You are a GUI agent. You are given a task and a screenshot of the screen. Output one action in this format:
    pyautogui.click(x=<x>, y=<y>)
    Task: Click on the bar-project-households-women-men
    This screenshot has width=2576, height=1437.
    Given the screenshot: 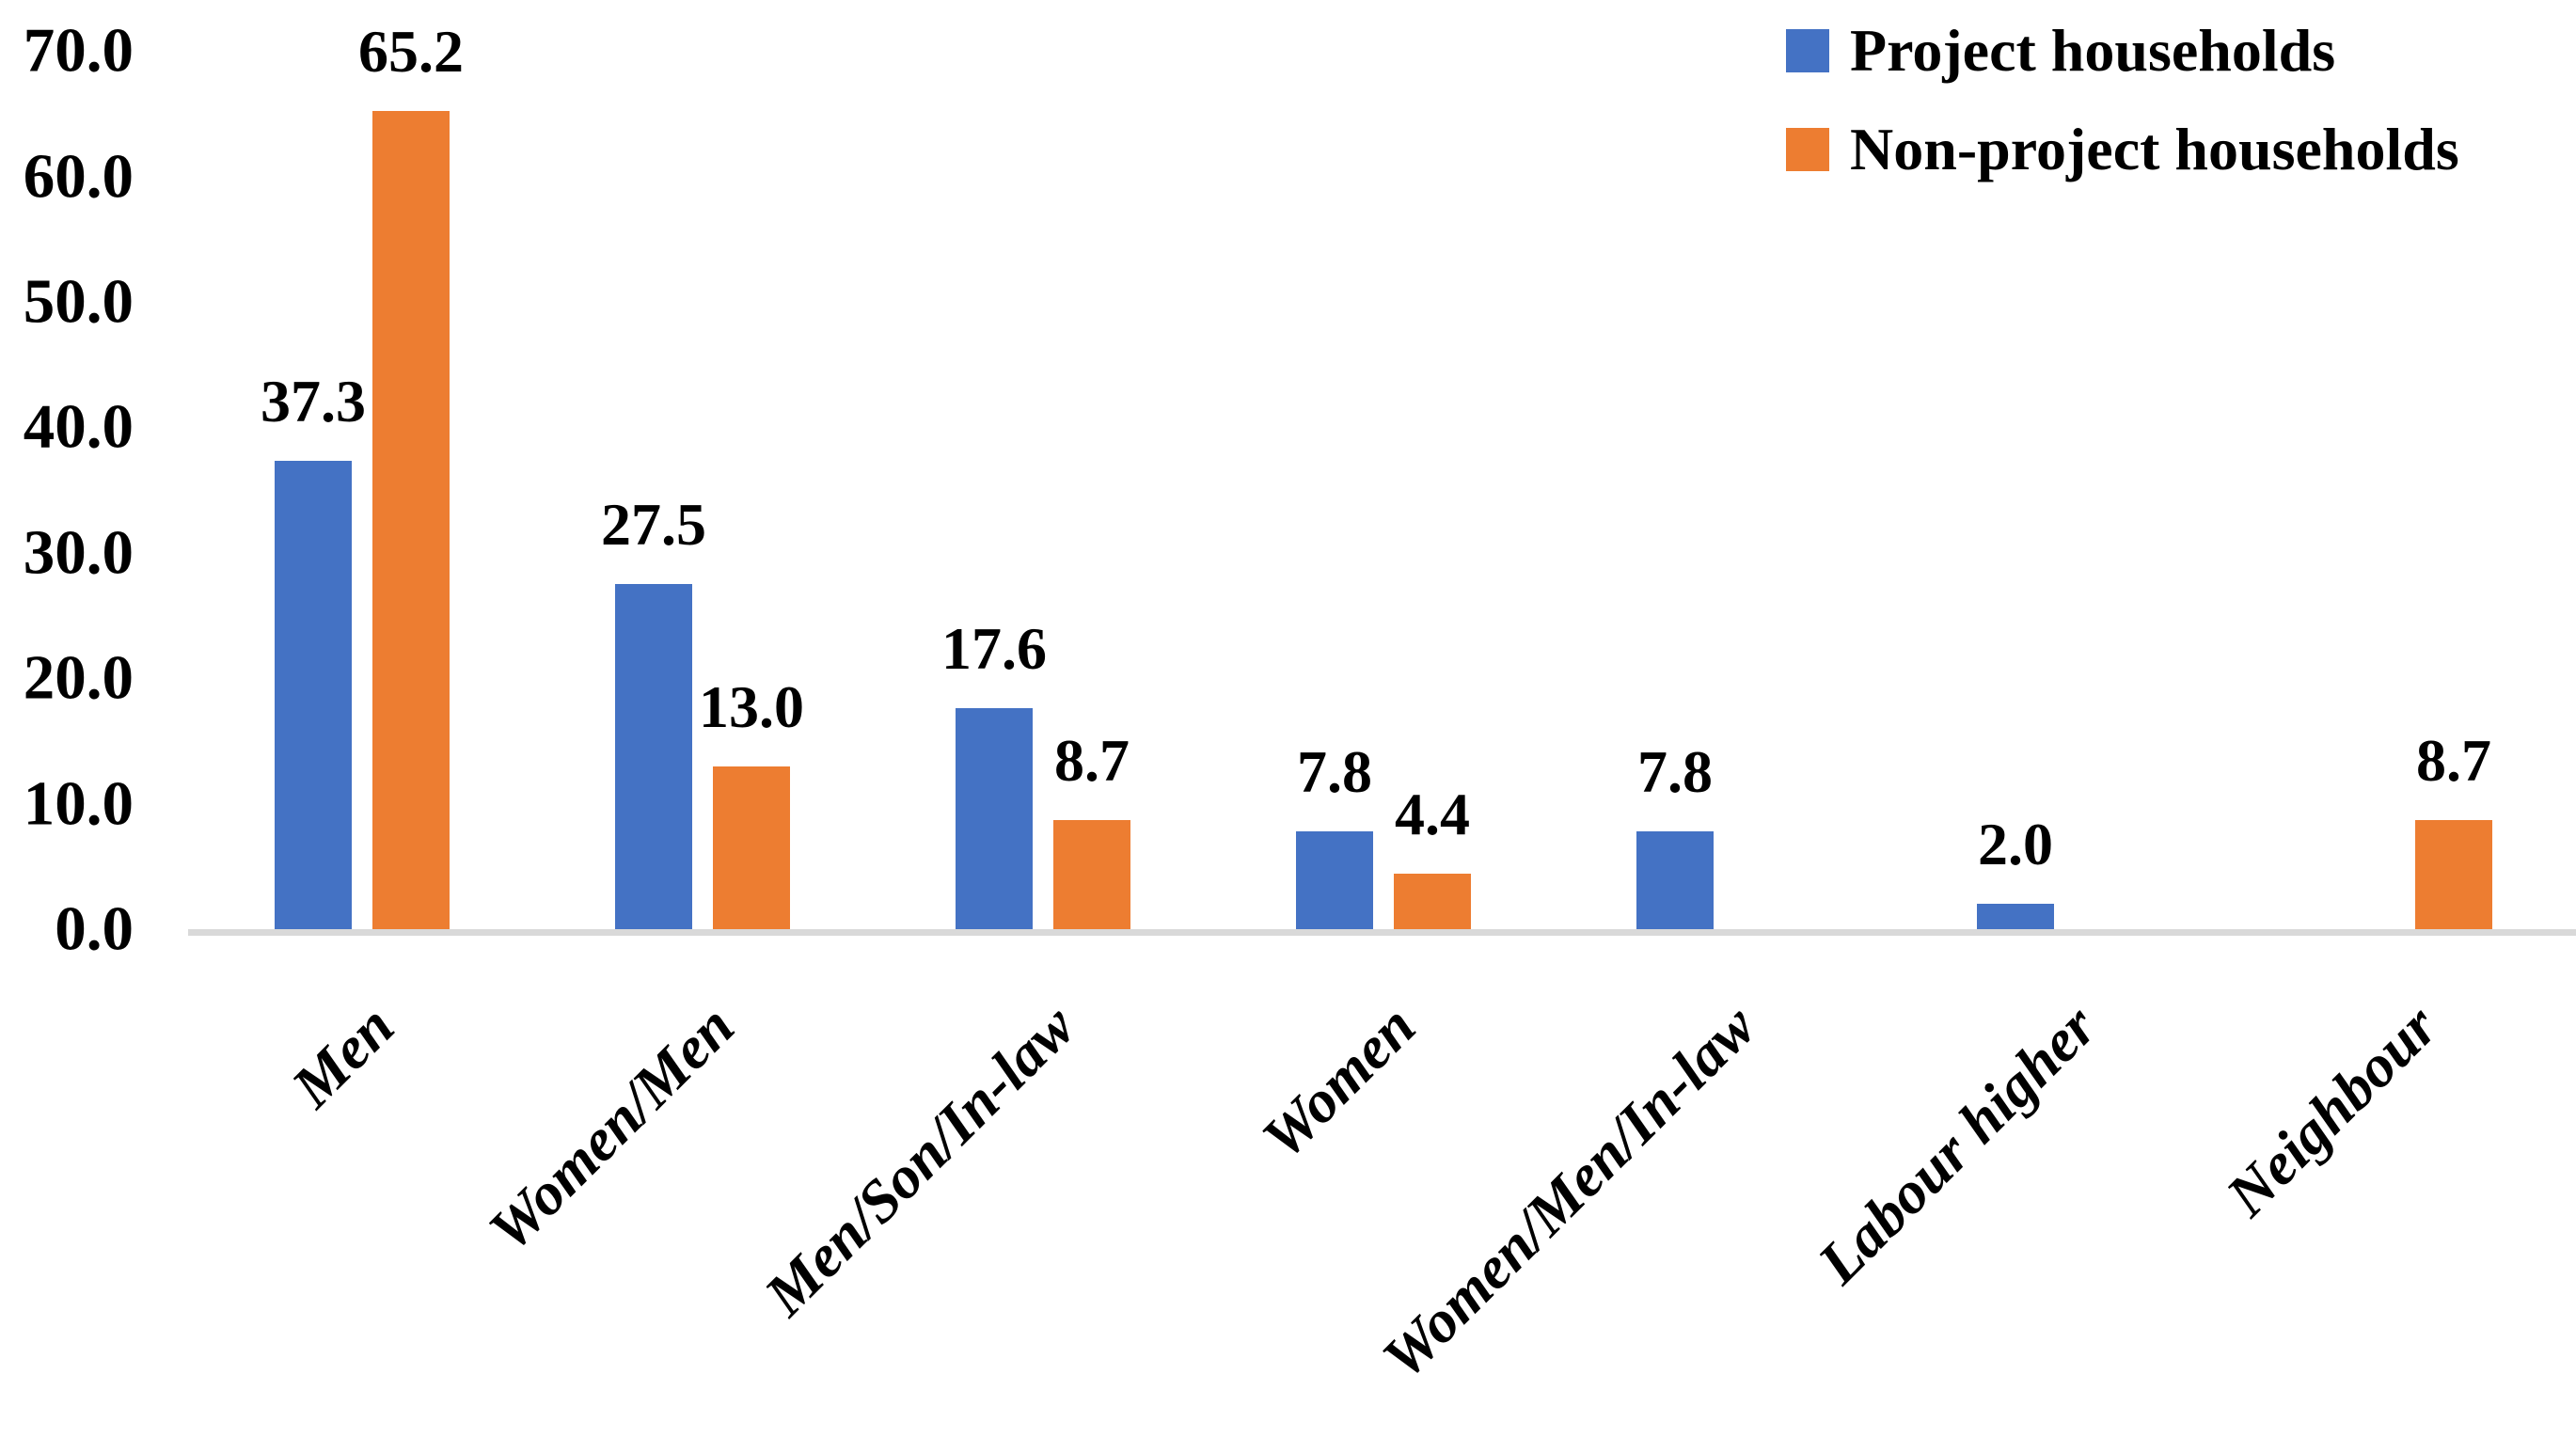 What is the action you would take?
    pyautogui.click(x=653, y=756)
    